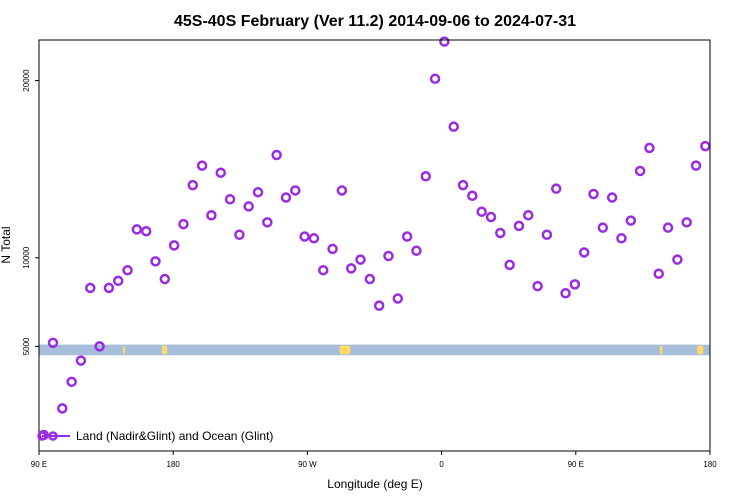 The width and height of the screenshot is (750, 500). Describe the element at coordinates (374, 484) in the screenshot. I see `x-axis-label: Longitude (deg E)` at that location.